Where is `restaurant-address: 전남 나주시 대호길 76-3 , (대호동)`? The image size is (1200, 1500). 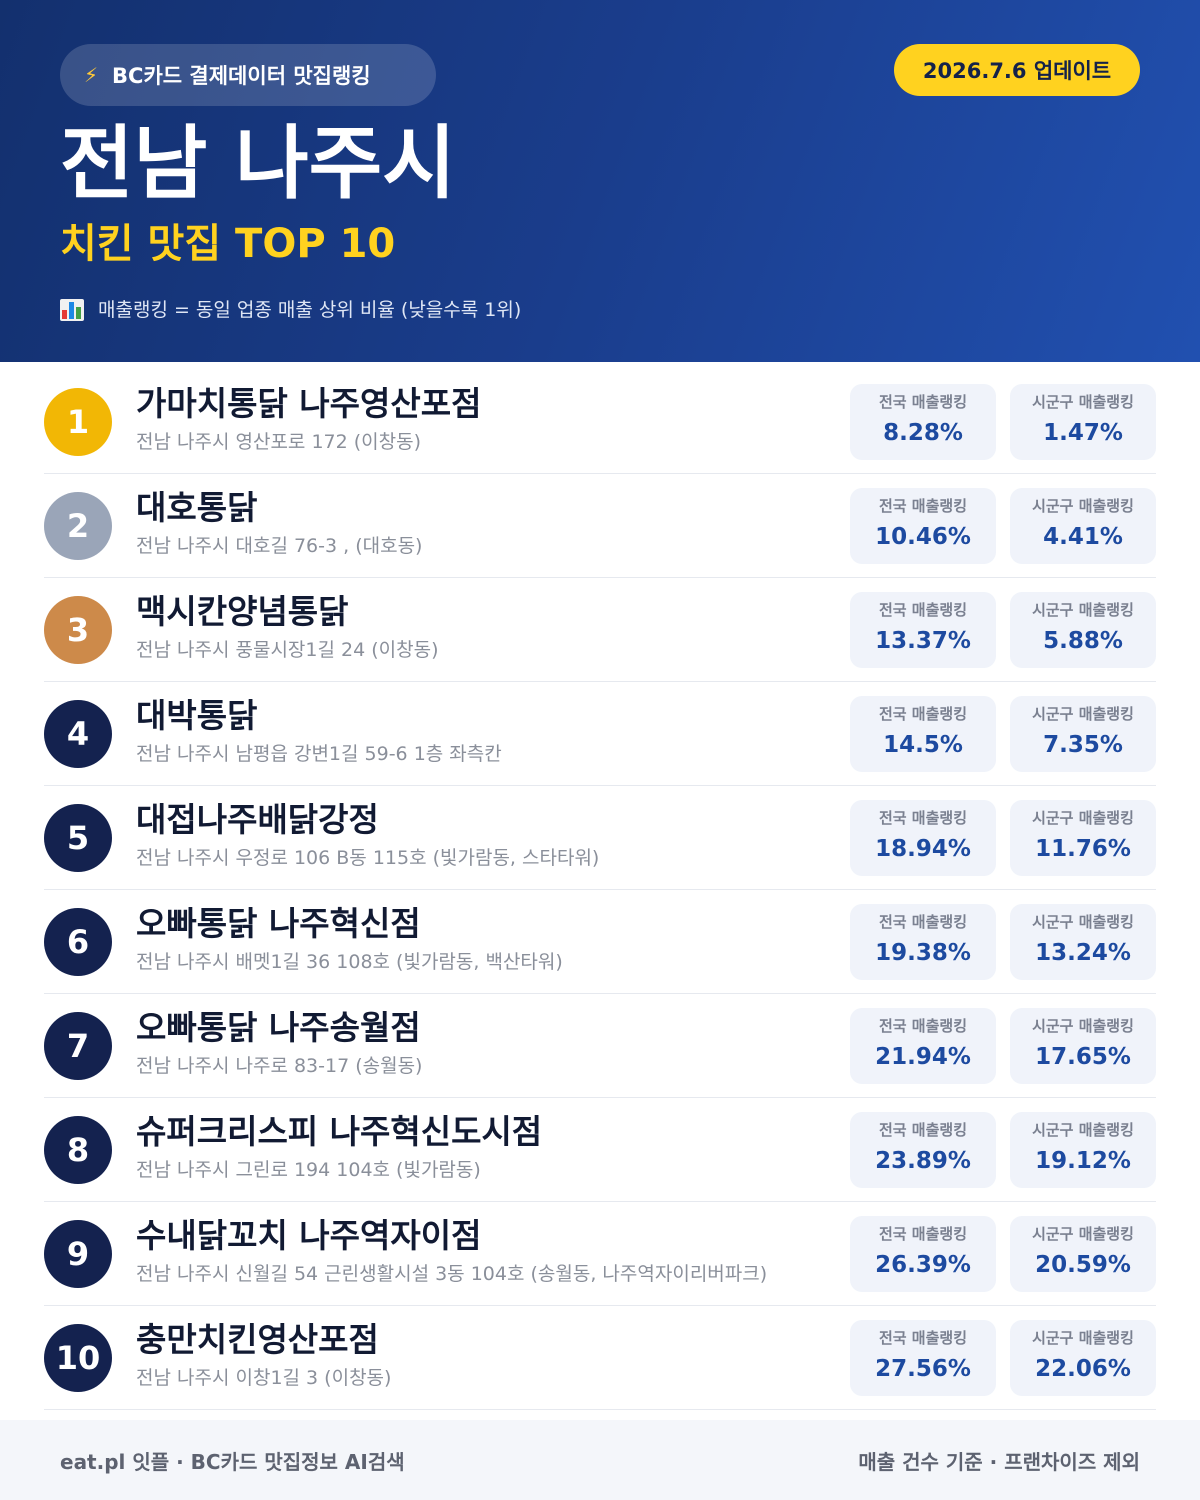
restaurant-address: 전남 나주시 대호길 76-3 , (대호동) is located at coordinates (279, 546).